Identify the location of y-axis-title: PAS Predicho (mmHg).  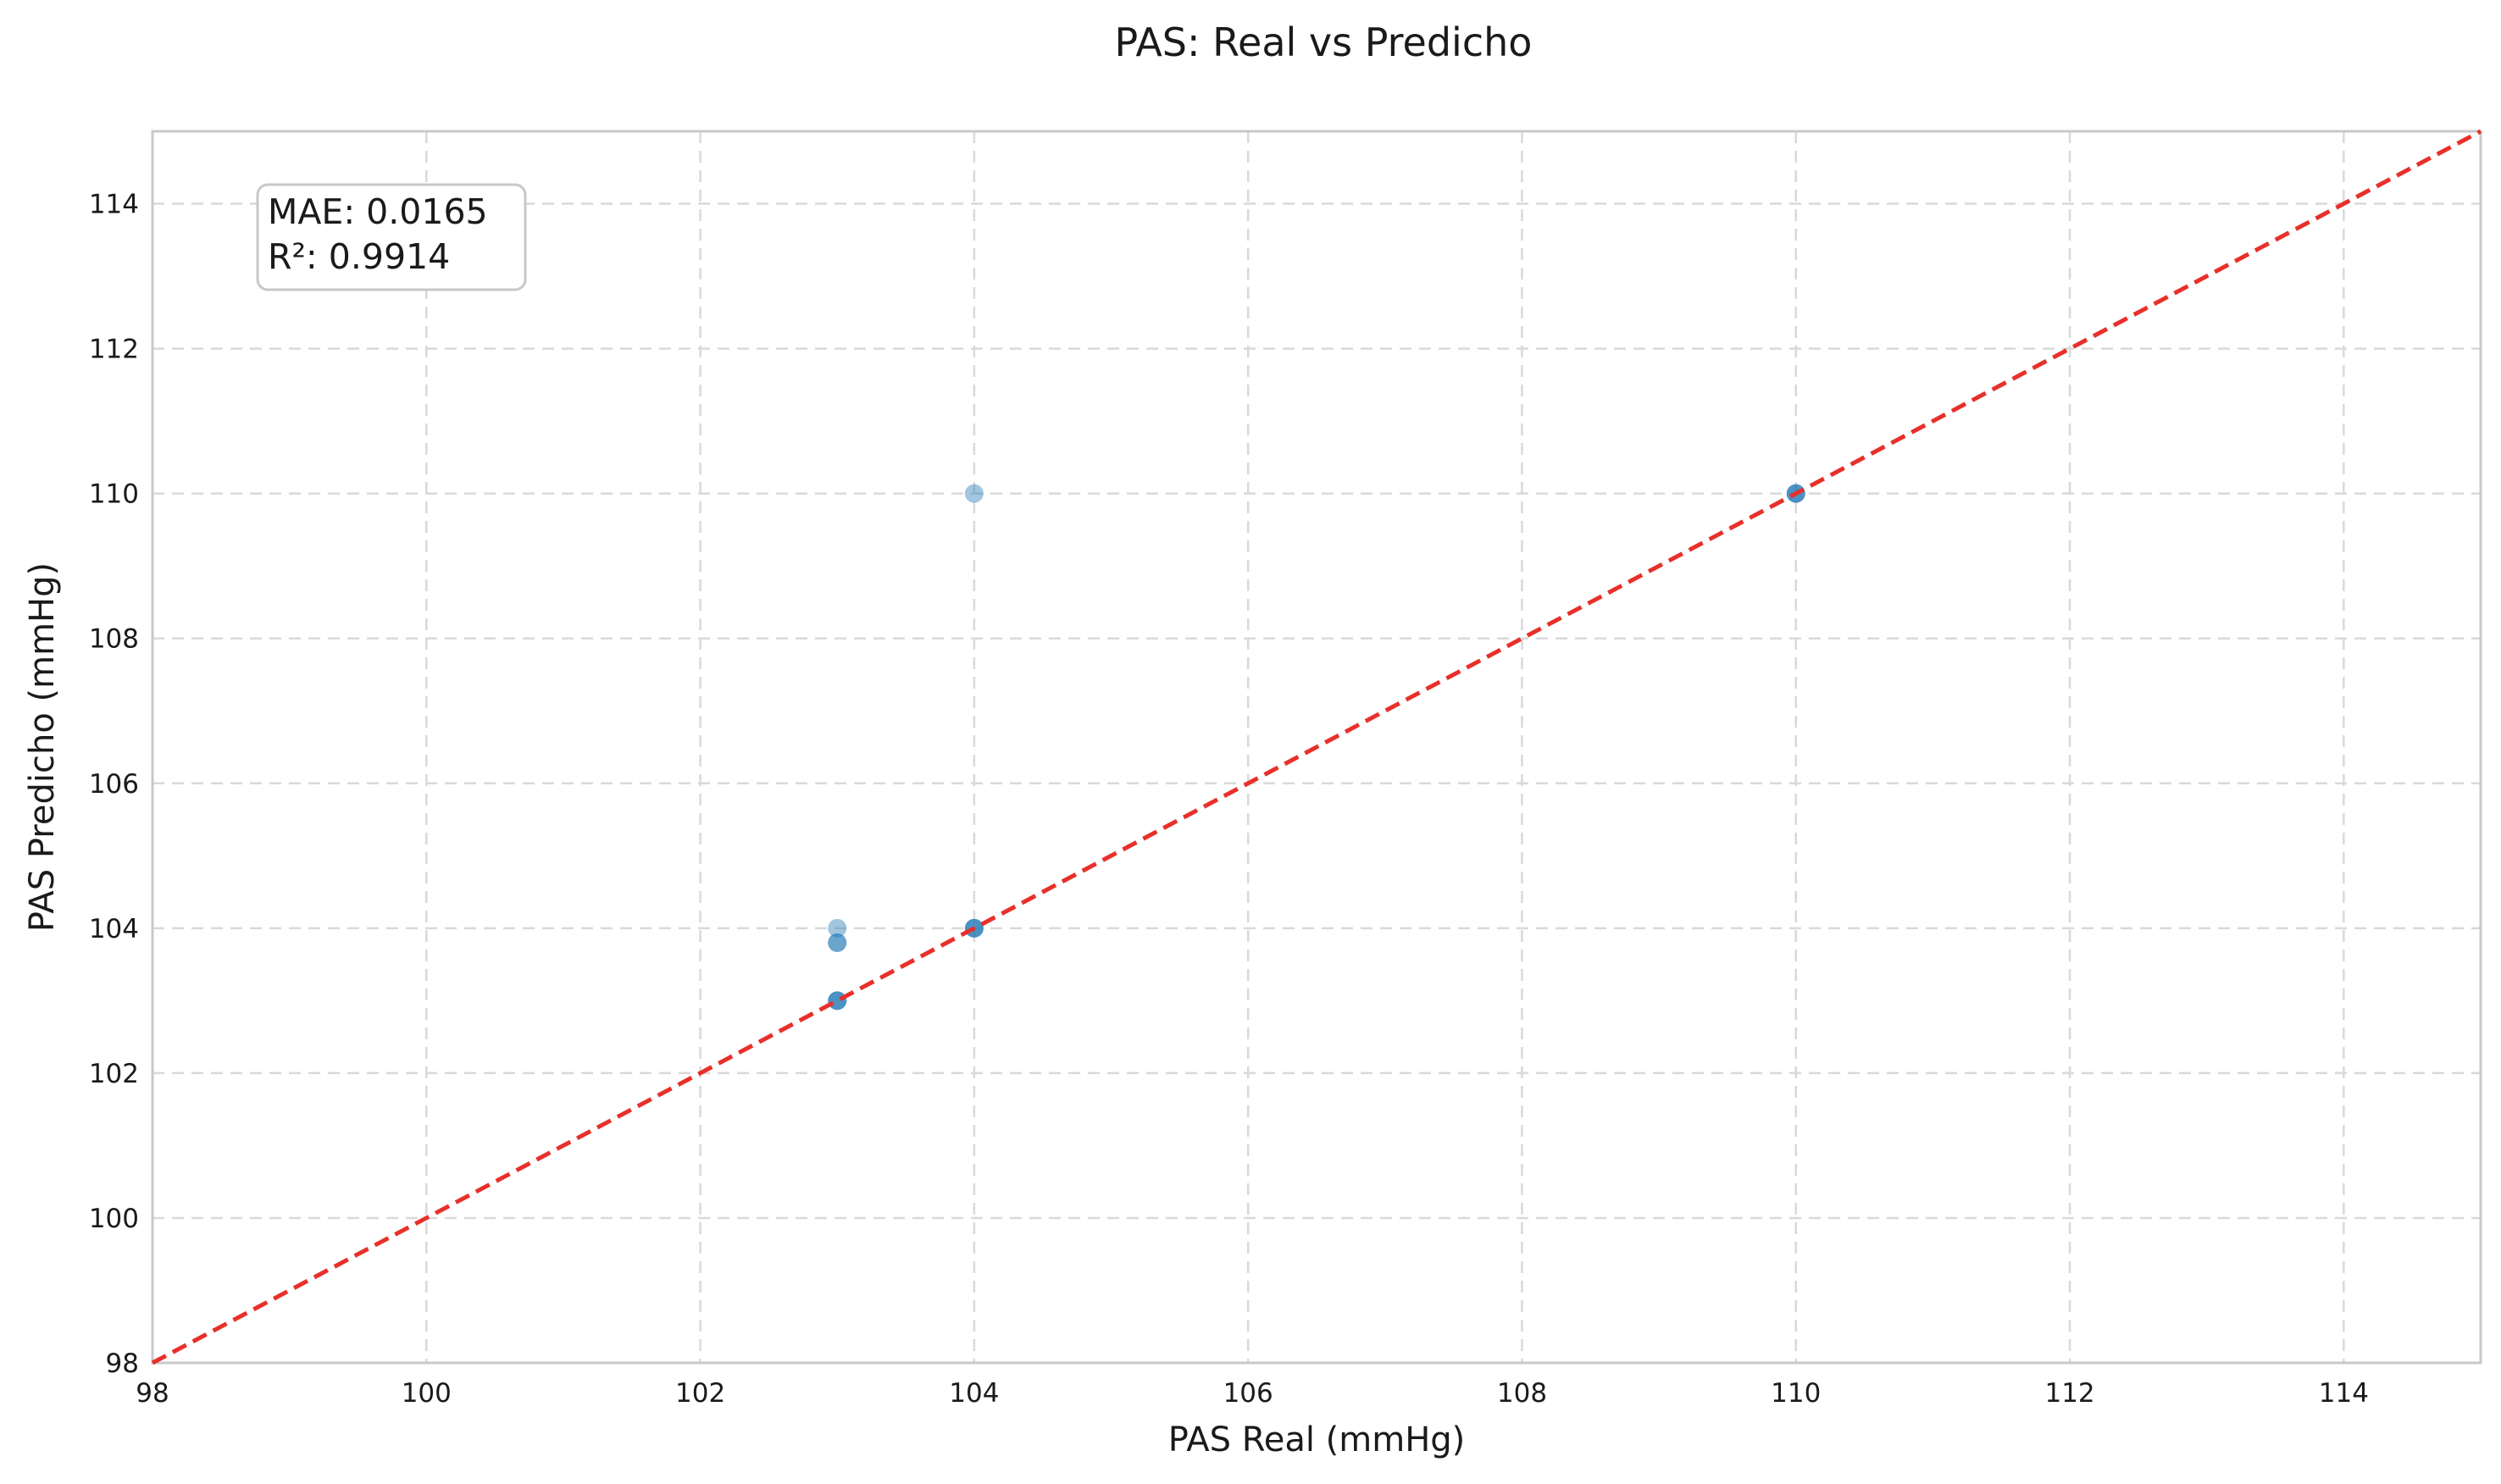
(42, 747).